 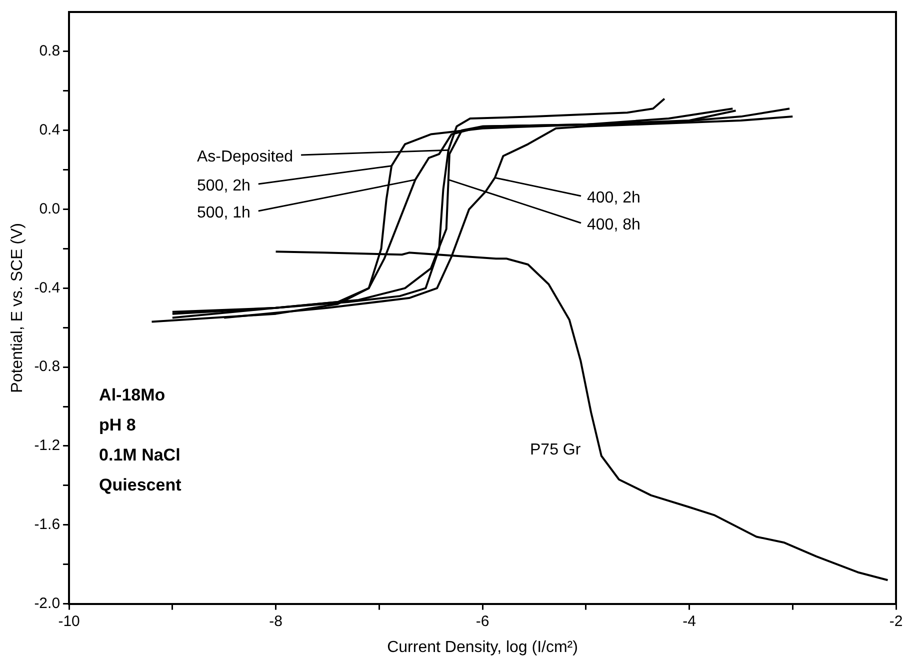 What do you see at coordinates (49, 209) in the screenshot?
I see `y-tick-label: 0.0` at bounding box center [49, 209].